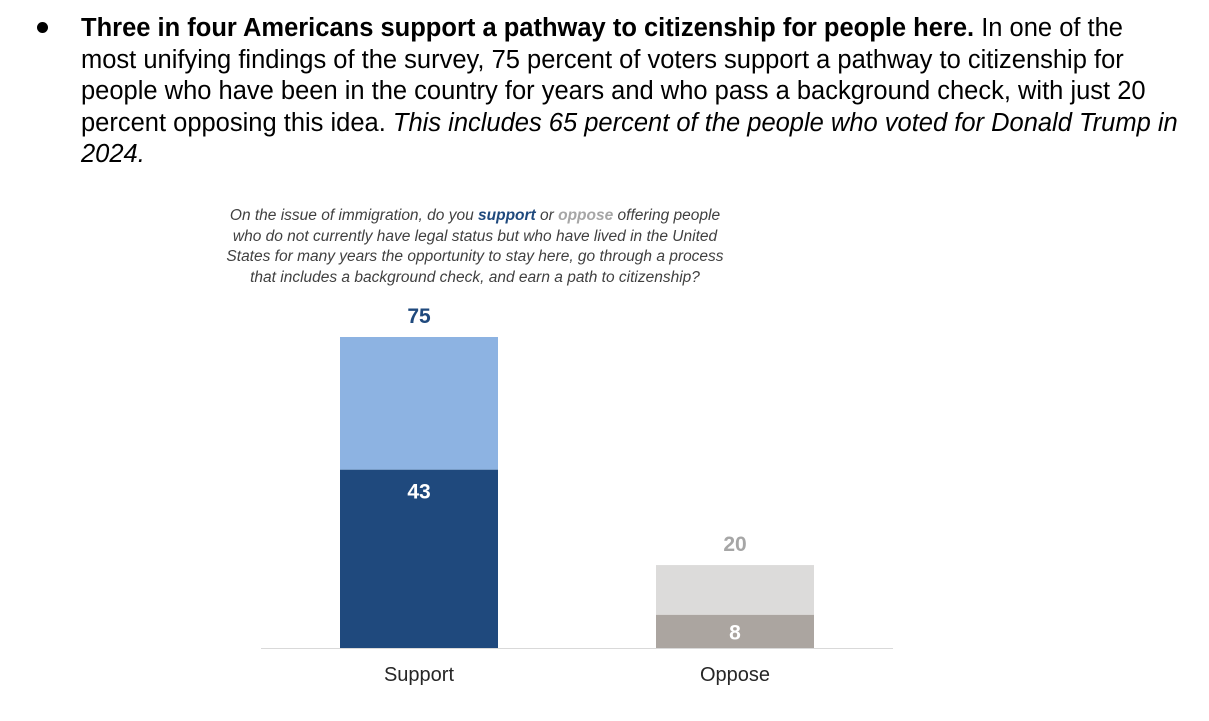  I want to click on category-label-oppose: Oppose, so click(735, 675).